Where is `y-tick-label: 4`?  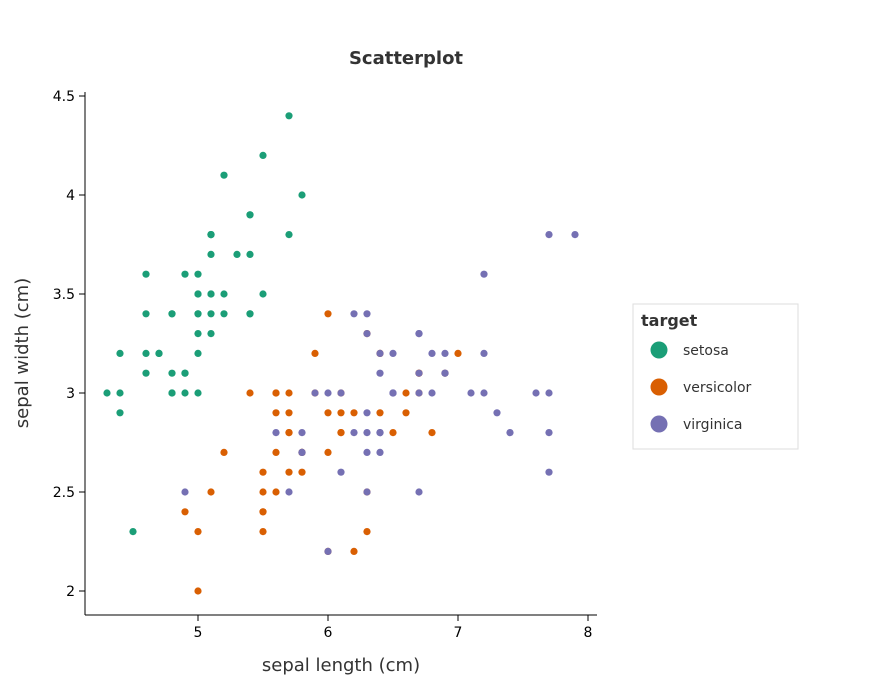 y-tick-label: 4 is located at coordinates (70, 196).